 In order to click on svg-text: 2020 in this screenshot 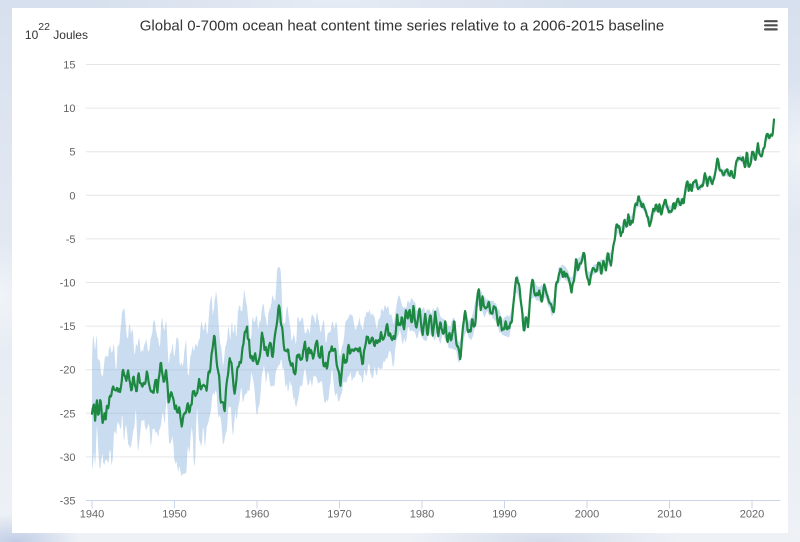, I will do `click(751, 514)`.